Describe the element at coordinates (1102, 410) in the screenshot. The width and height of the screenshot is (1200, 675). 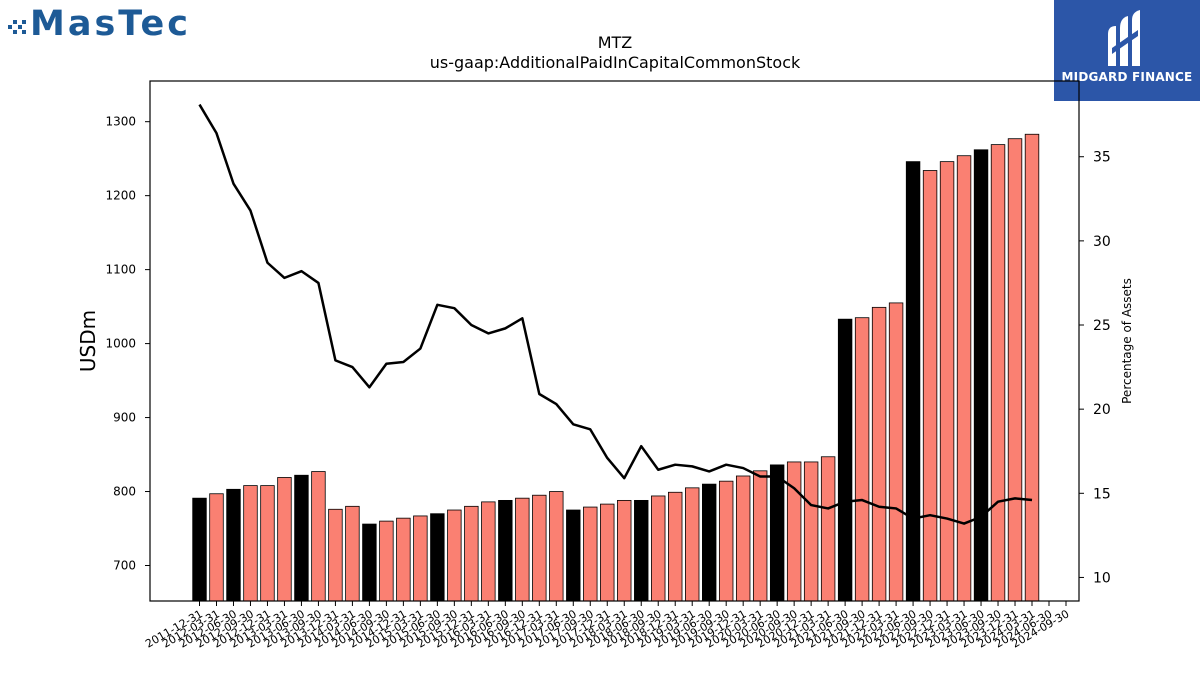
I see `y2-tick-label: 20` at that location.